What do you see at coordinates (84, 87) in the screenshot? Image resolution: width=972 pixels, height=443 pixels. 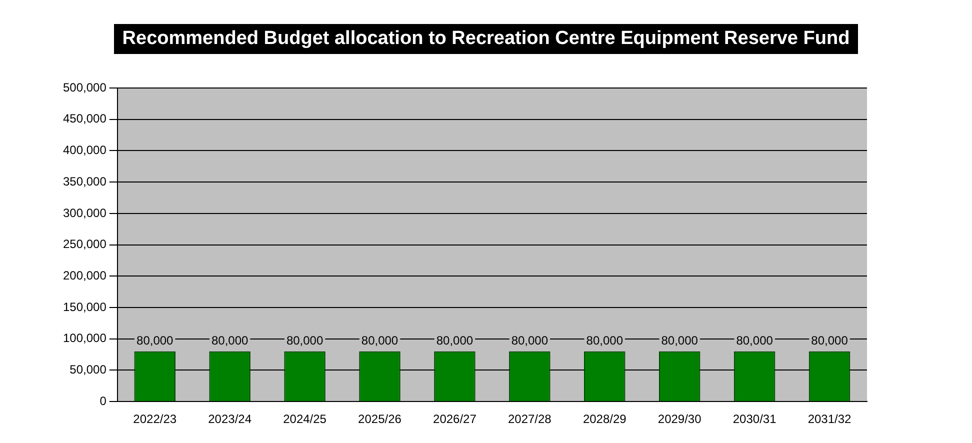 I see `y-tick-label: 500,000` at bounding box center [84, 87].